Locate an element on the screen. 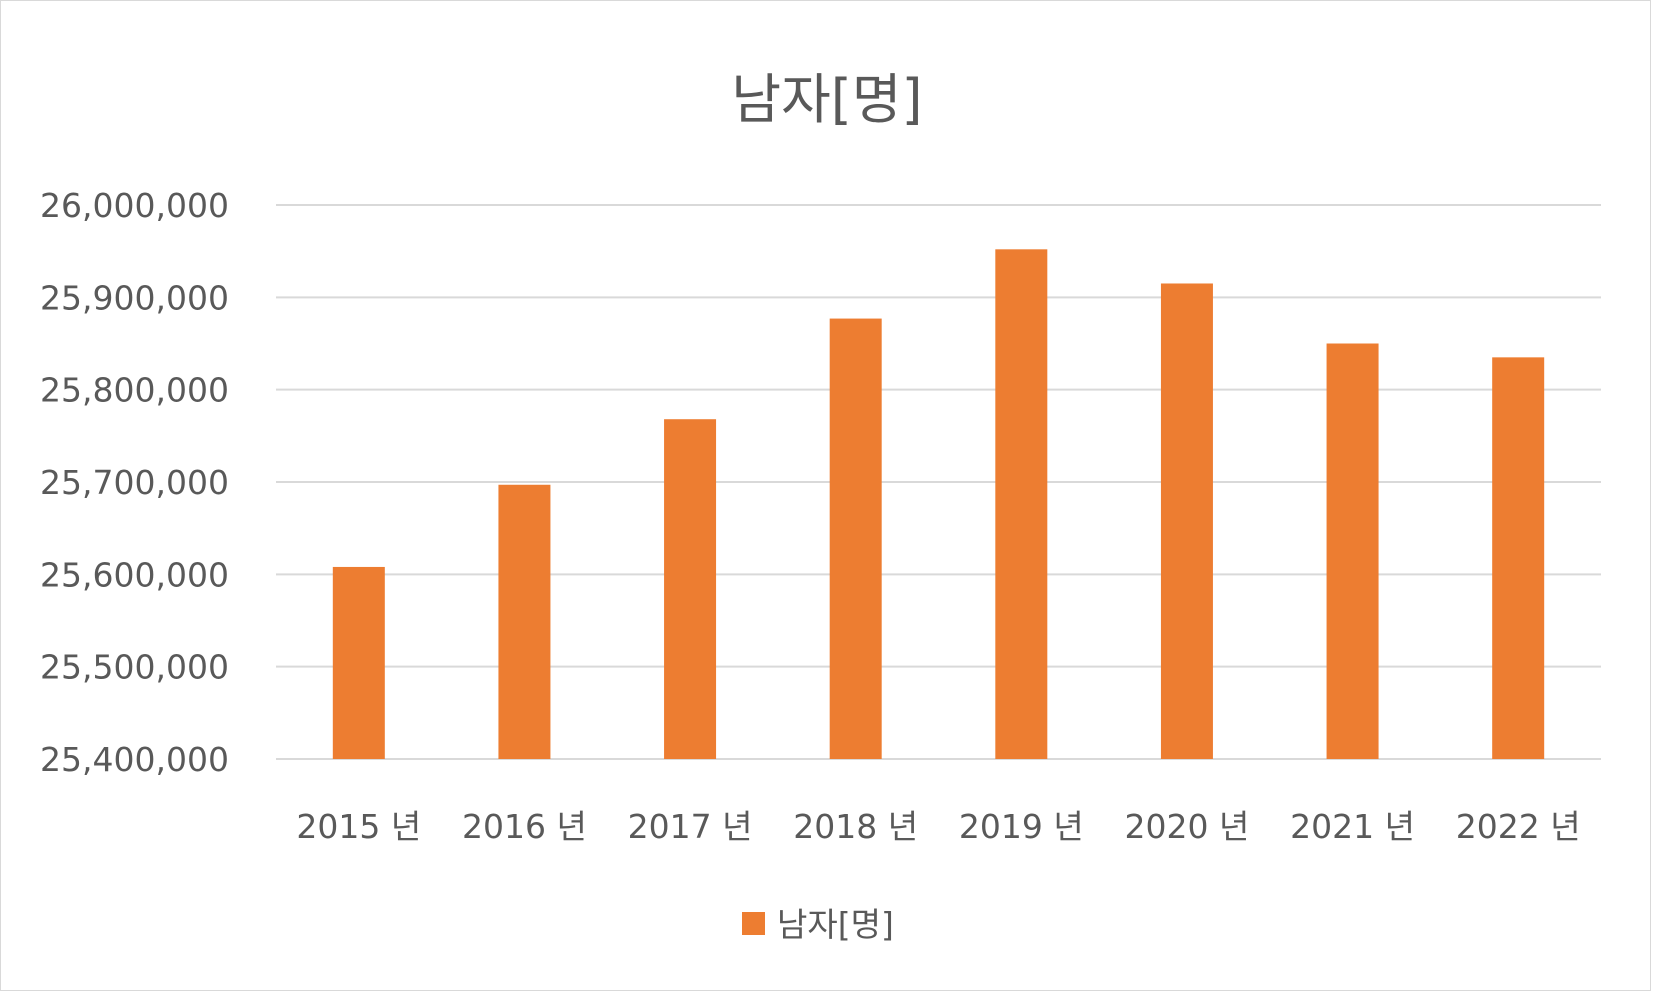 This screenshot has height=994, width=1653. x-tick-label: 2016 년 is located at coordinates (524, 826).